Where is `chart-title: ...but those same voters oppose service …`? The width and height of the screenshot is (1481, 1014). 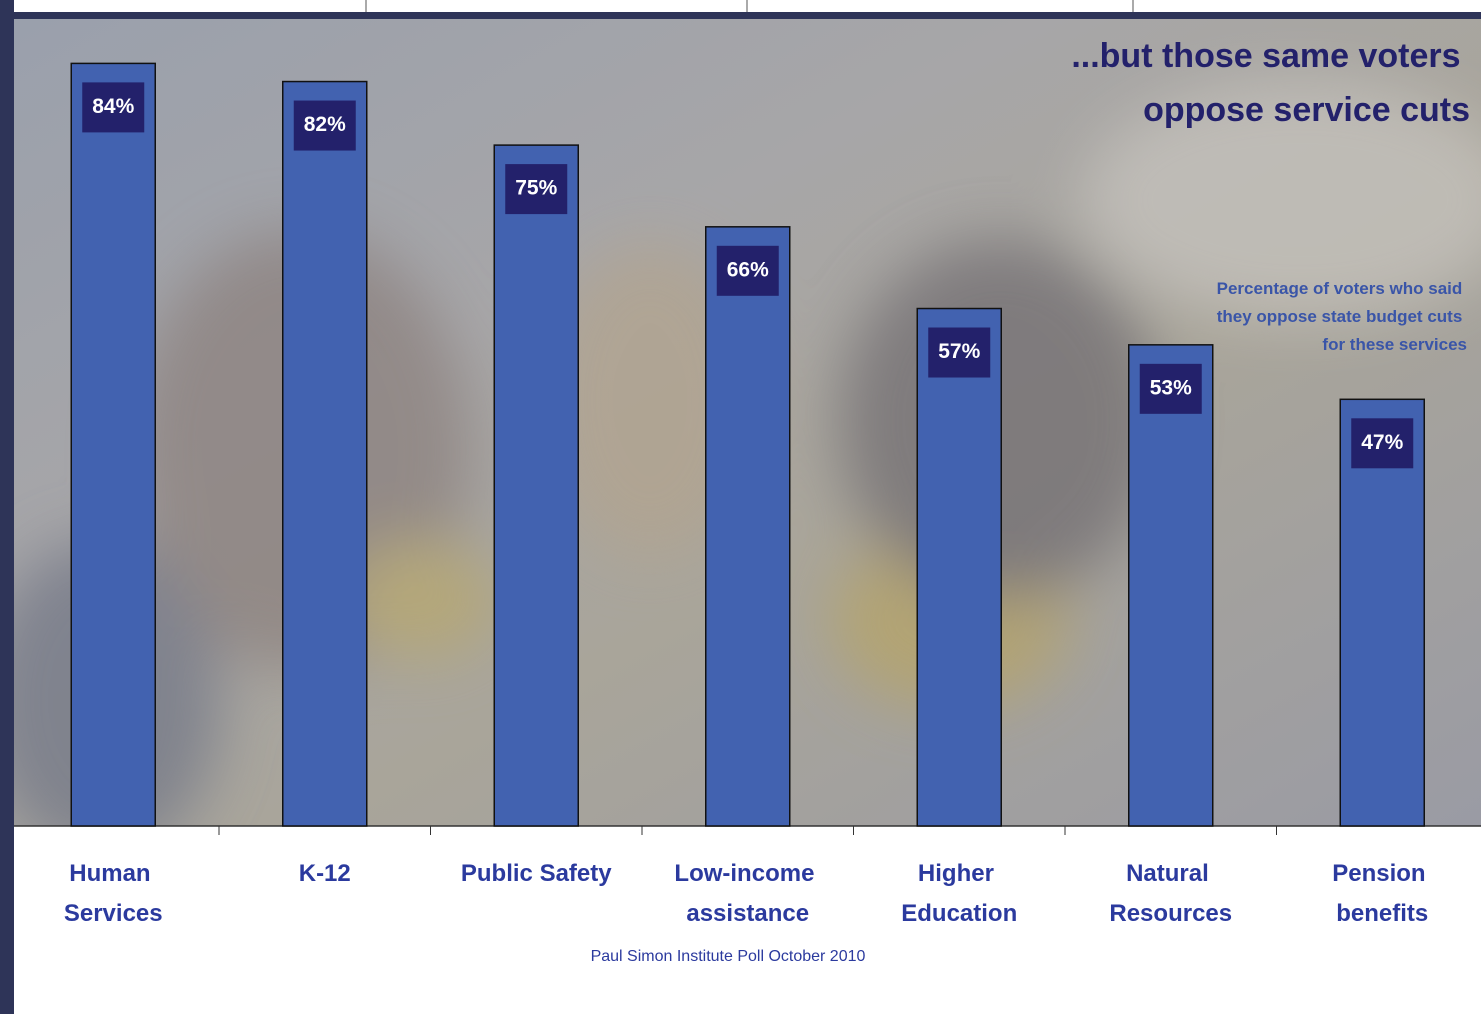 chart-title: ...but those same voters oppose service … is located at coordinates (1270, 83).